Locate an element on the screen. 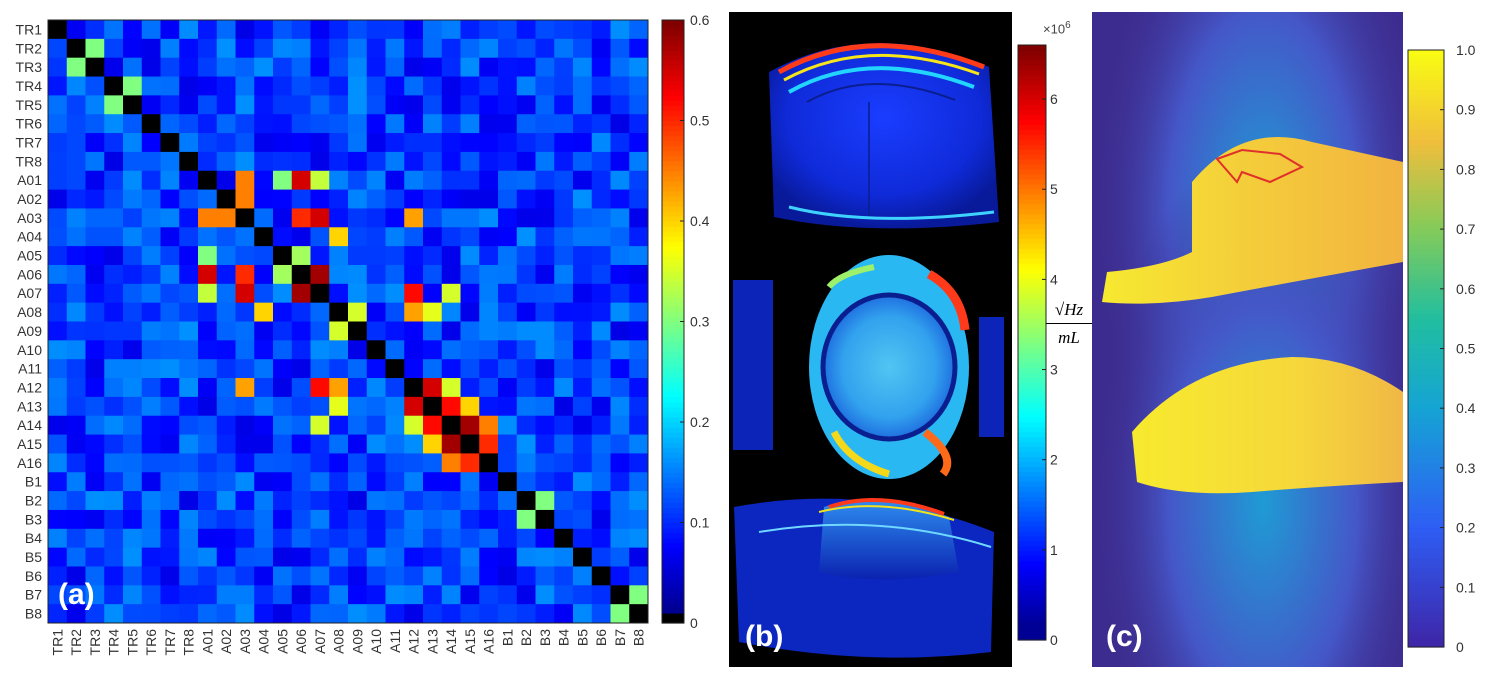  y-tick-label: B5 is located at coordinates (33, 557).